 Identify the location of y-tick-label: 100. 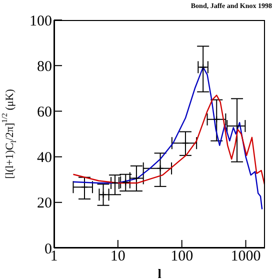
(41, 21).